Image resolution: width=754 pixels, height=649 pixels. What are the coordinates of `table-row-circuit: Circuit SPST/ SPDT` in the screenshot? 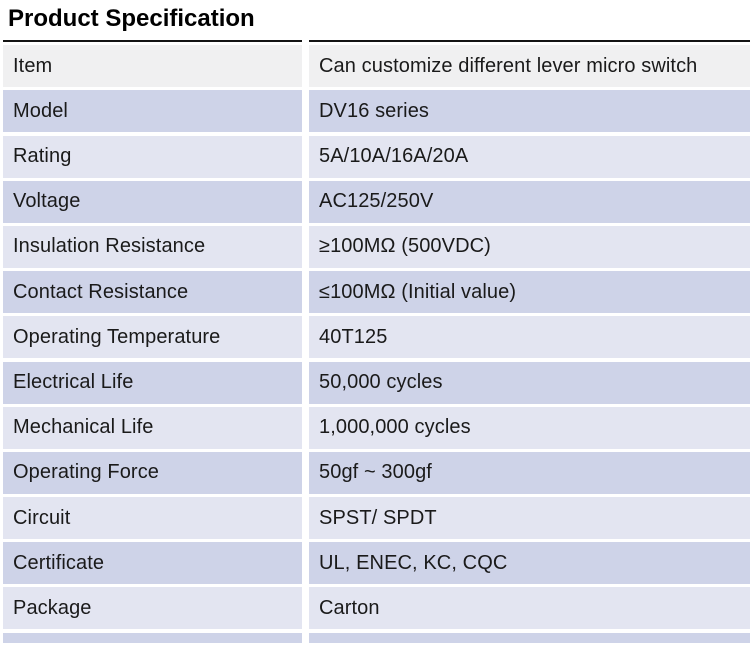 It's located at (376, 518).